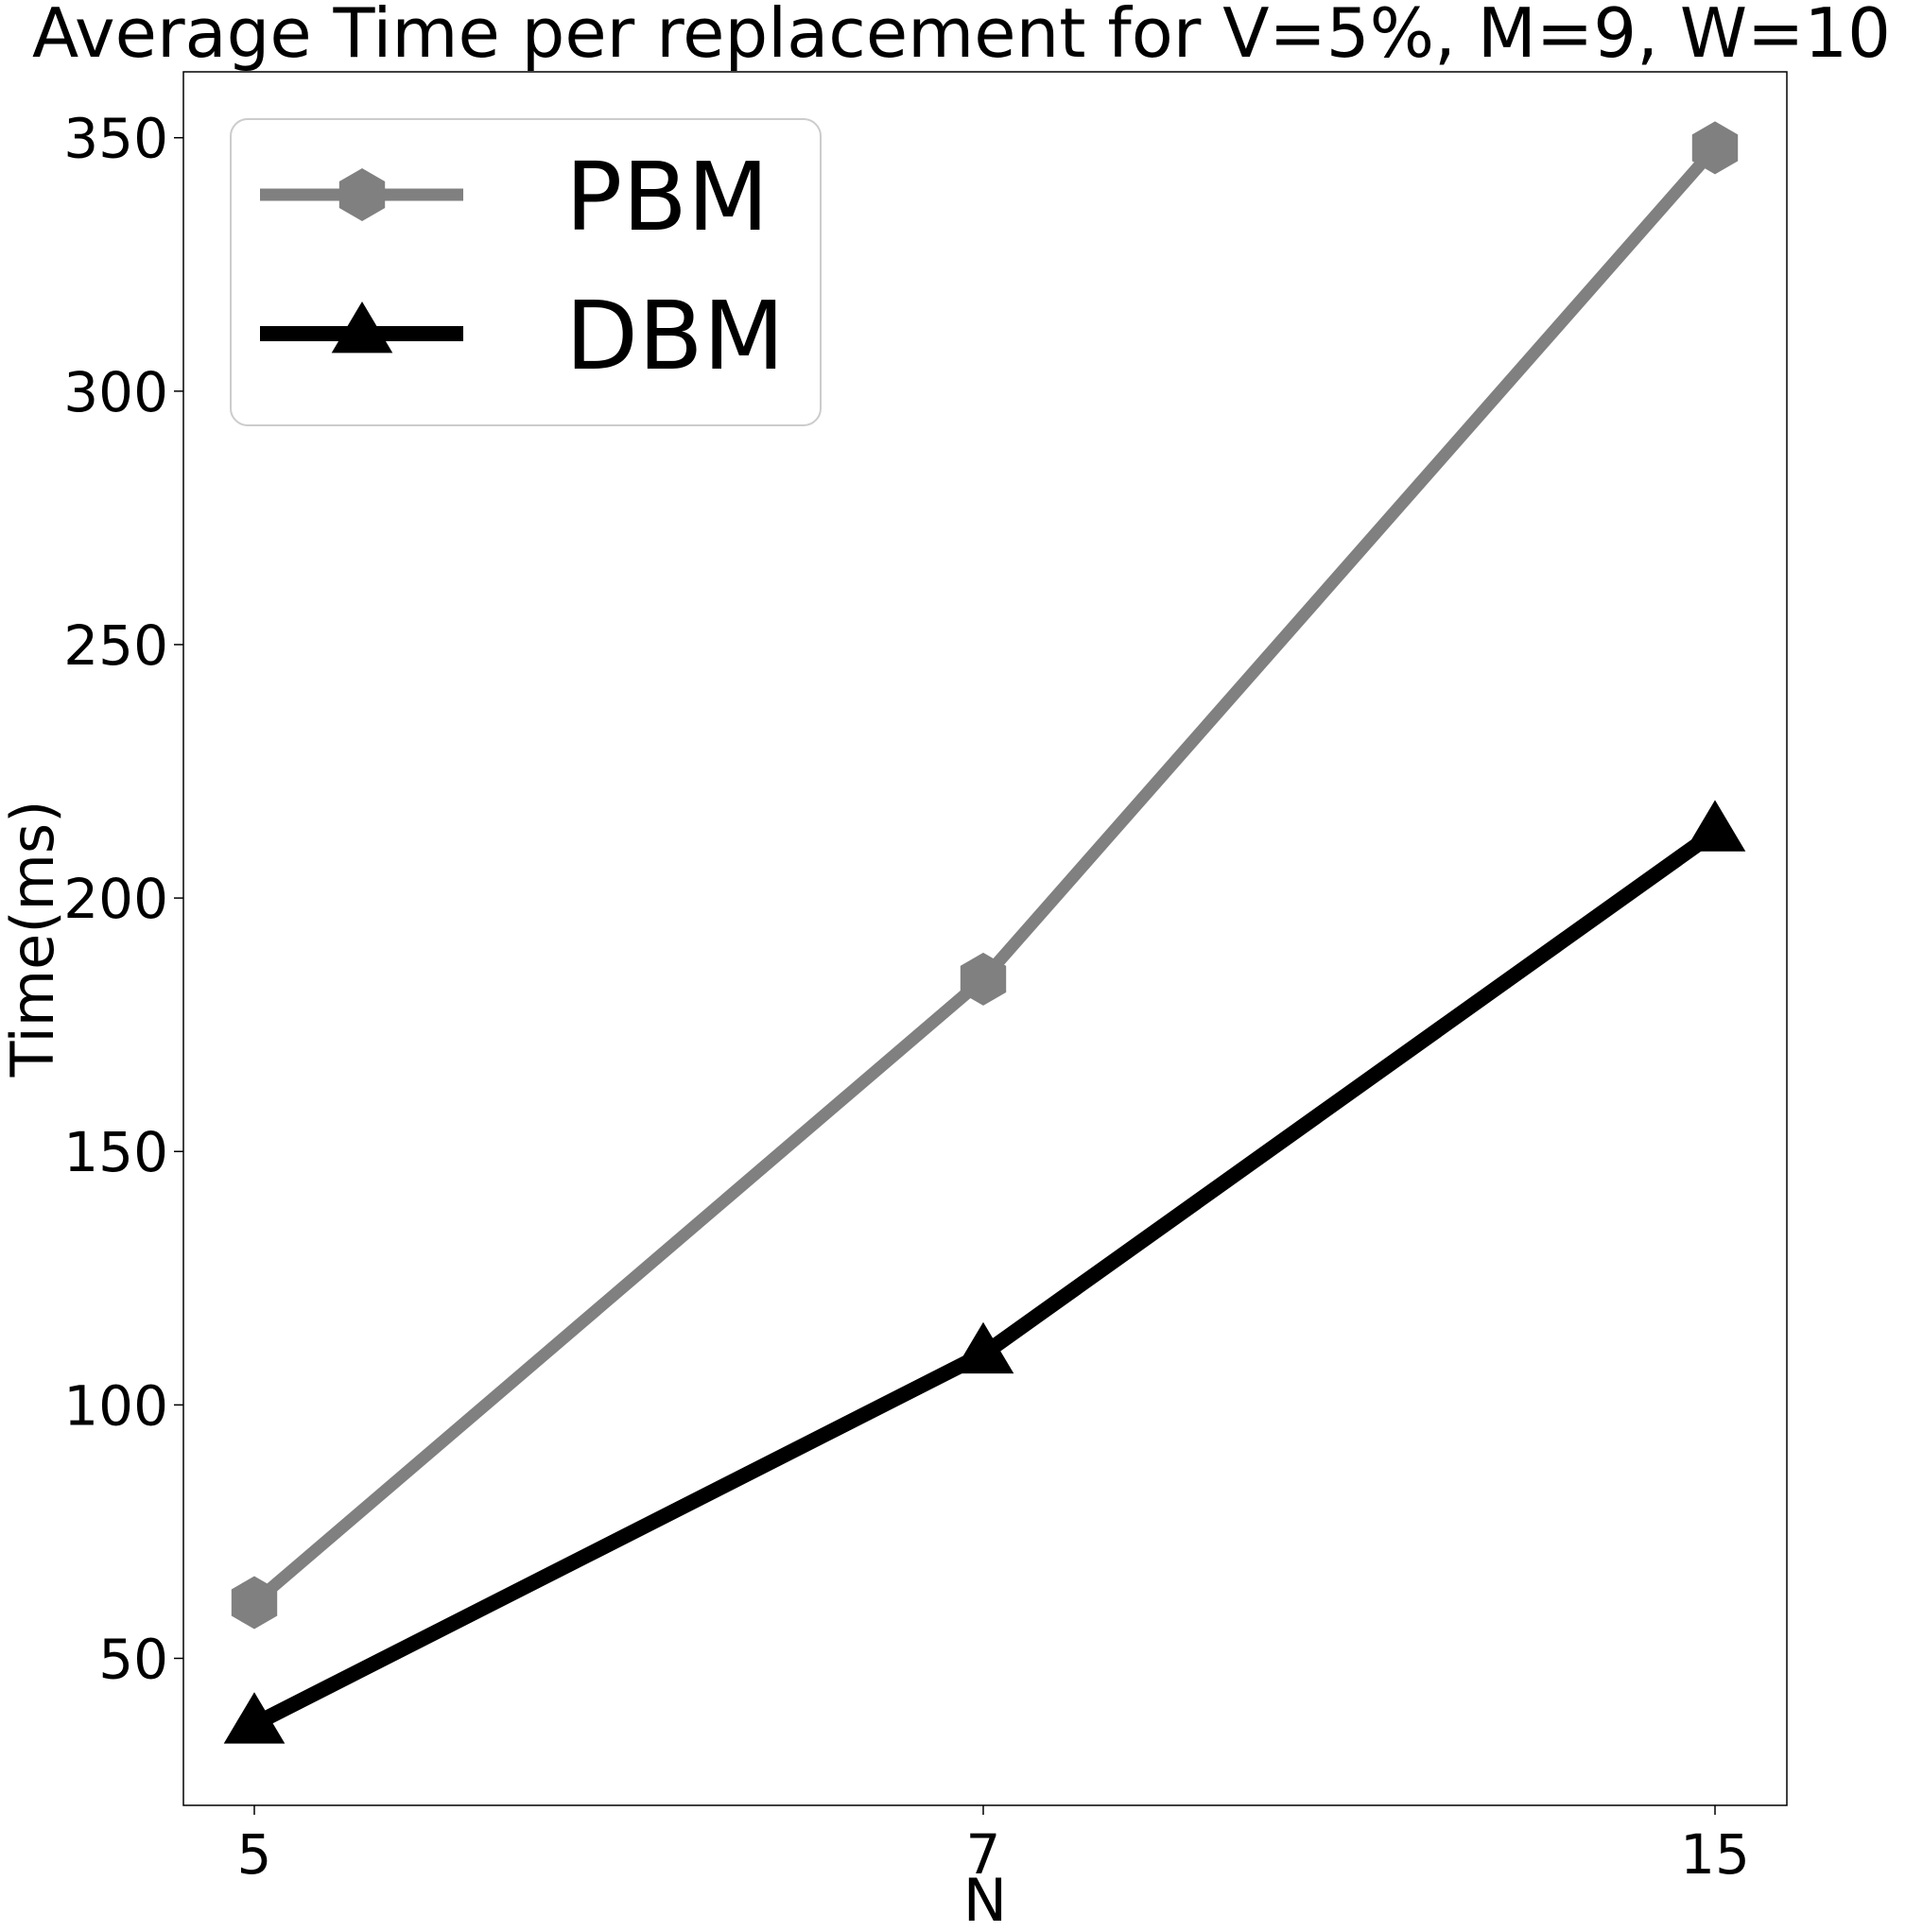 The height and width of the screenshot is (1932, 1923). What do you see at coordinates (983, 1855) in the screenshot?
I see `x-tick-label: 7` at bounding box center [983, 1855].